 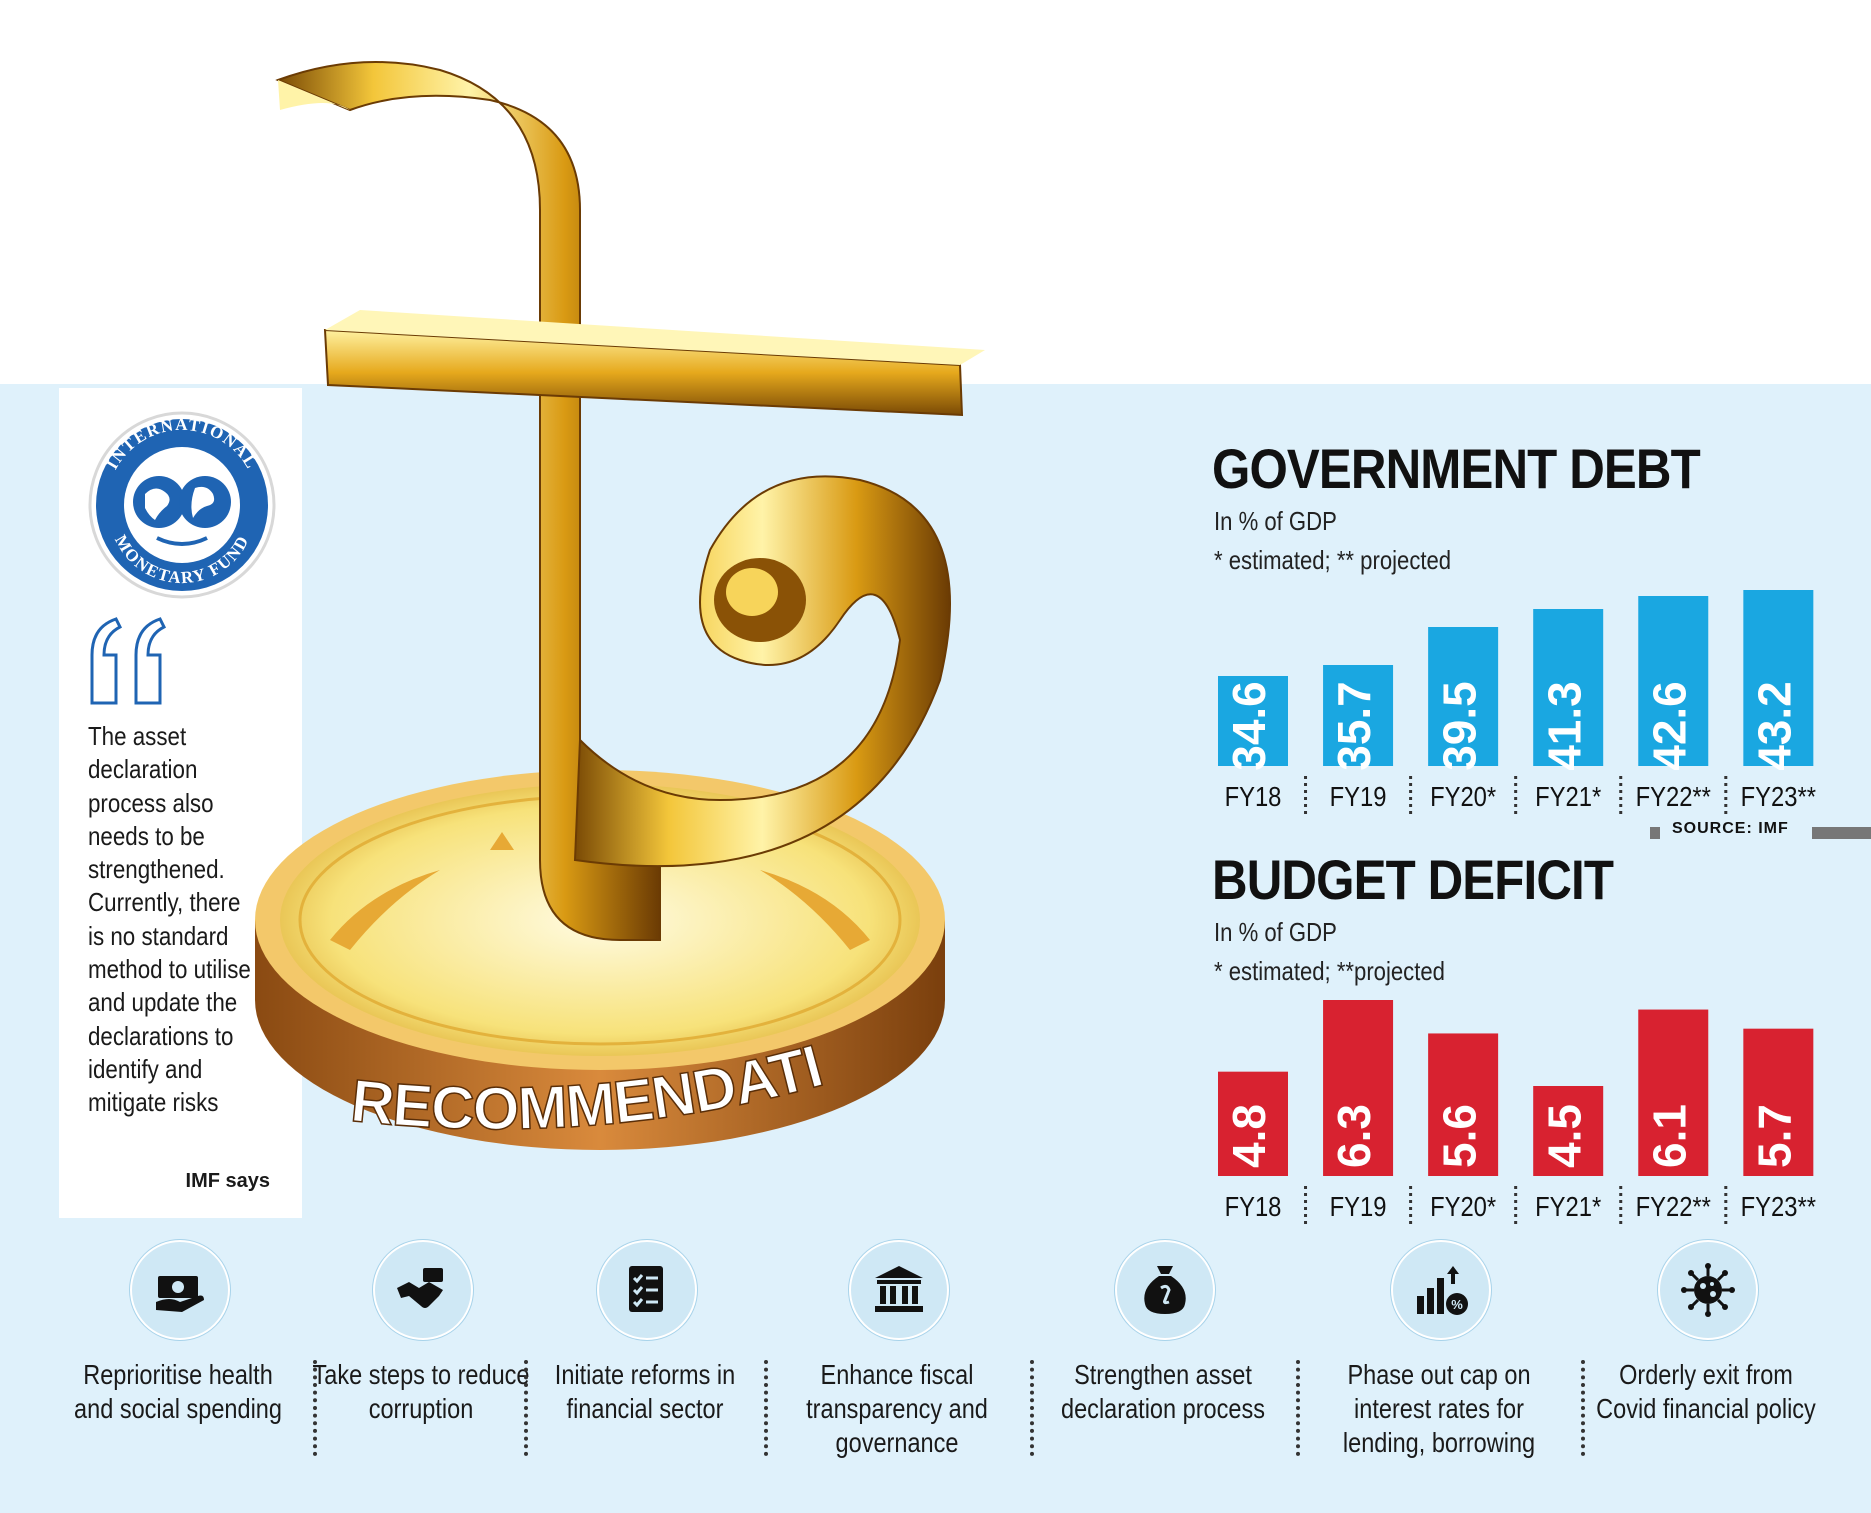 What do you see at coordinates (1354, 1136) in the screenshot?
I see `deficit-bar-value: 6.3` at bounding box center [1354, 1136].